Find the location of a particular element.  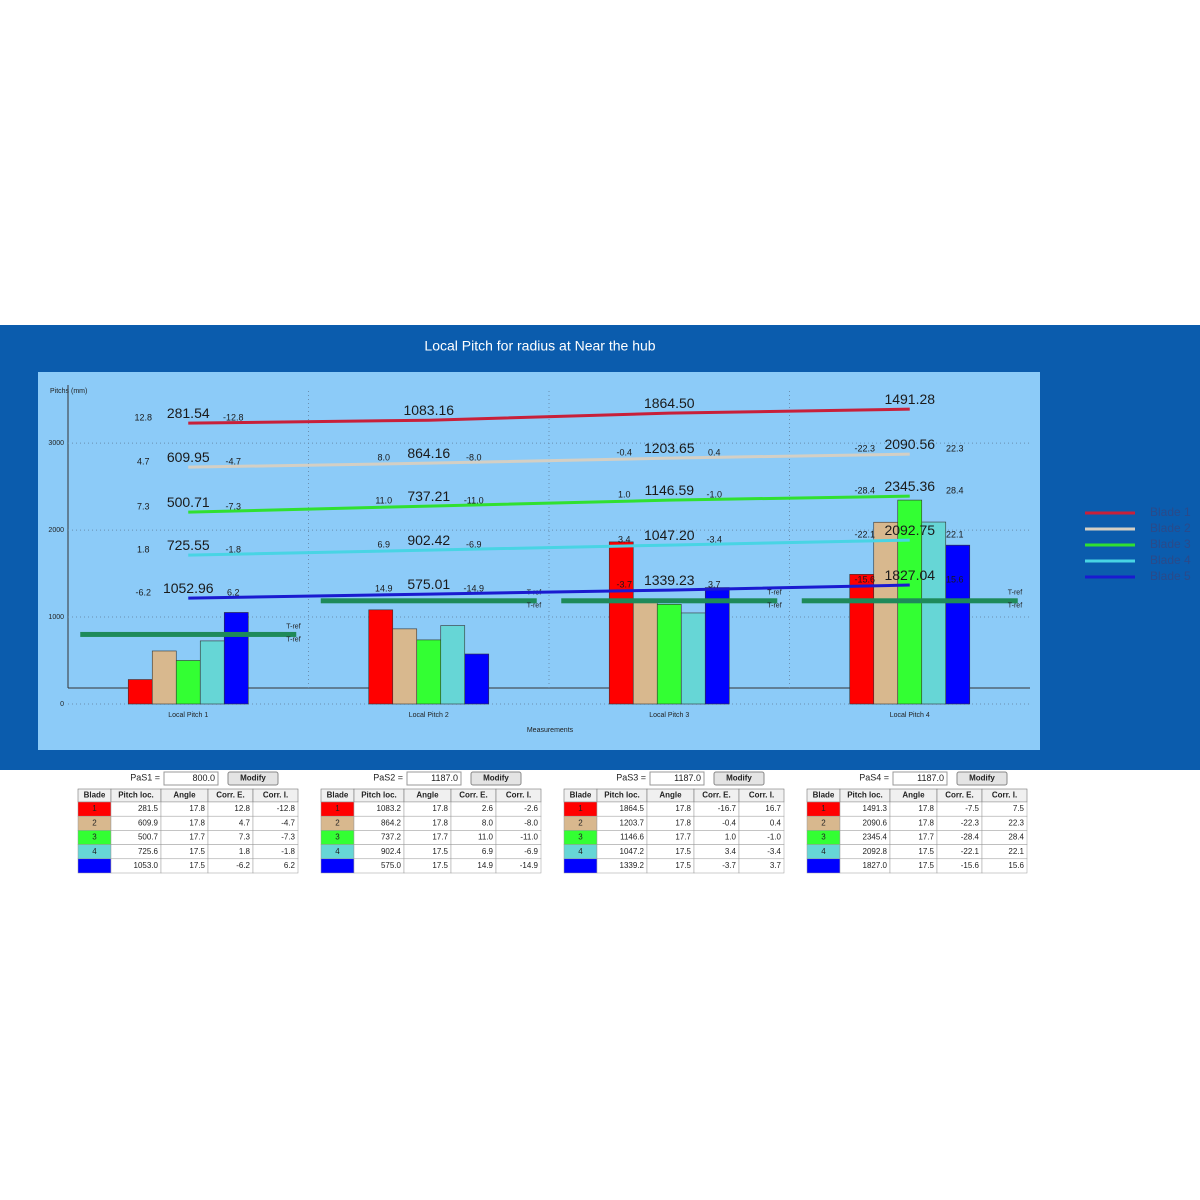

table-value: 1339.2 is located at coordinates (632, 865).